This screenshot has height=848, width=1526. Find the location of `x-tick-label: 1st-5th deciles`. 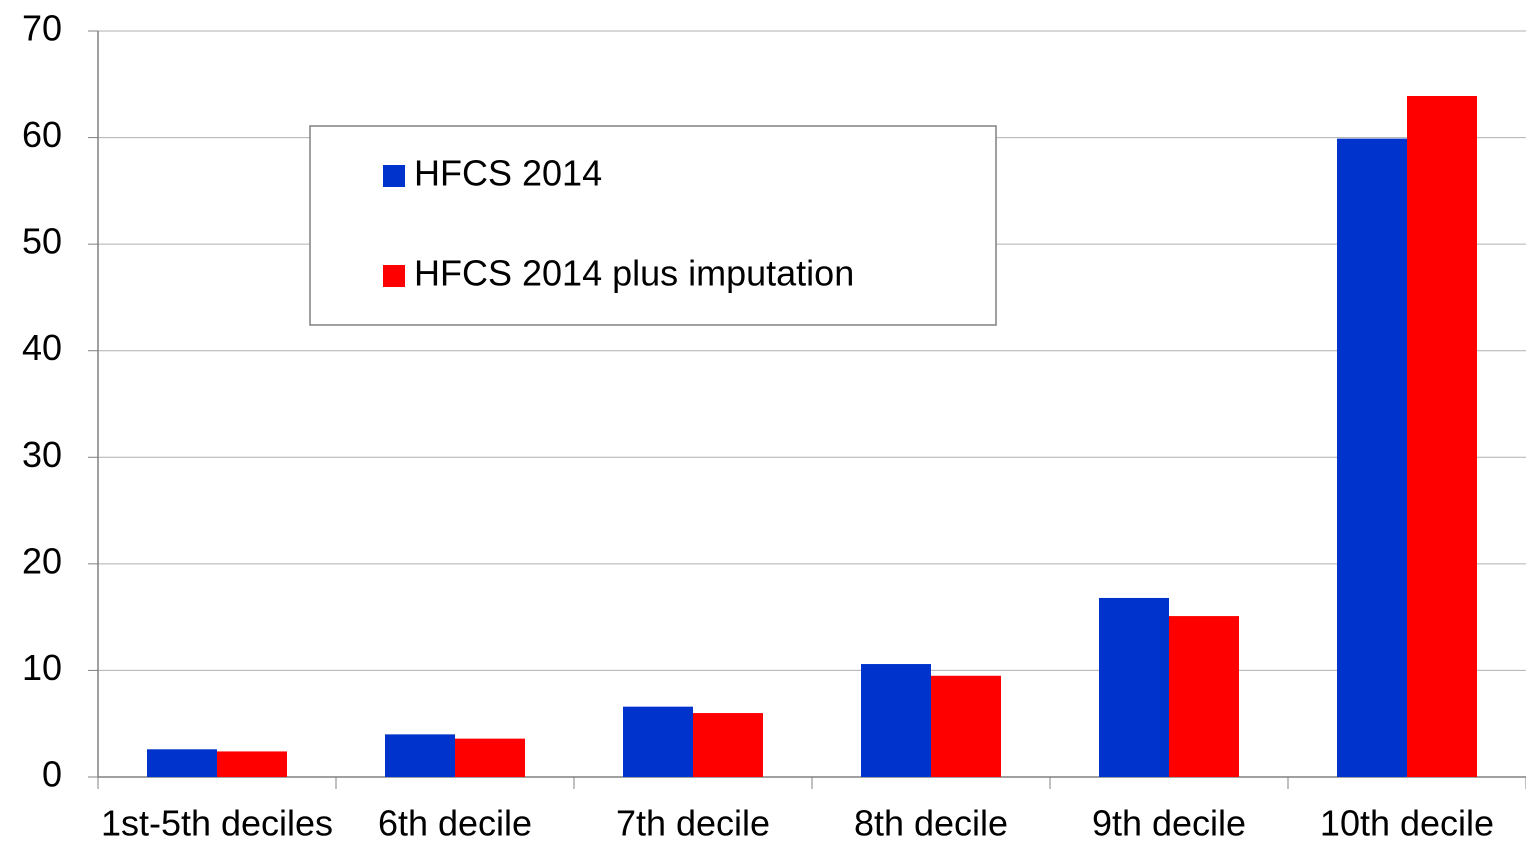

x-tick-label: 1st-5th deciles is located at coordinates (217, 823).